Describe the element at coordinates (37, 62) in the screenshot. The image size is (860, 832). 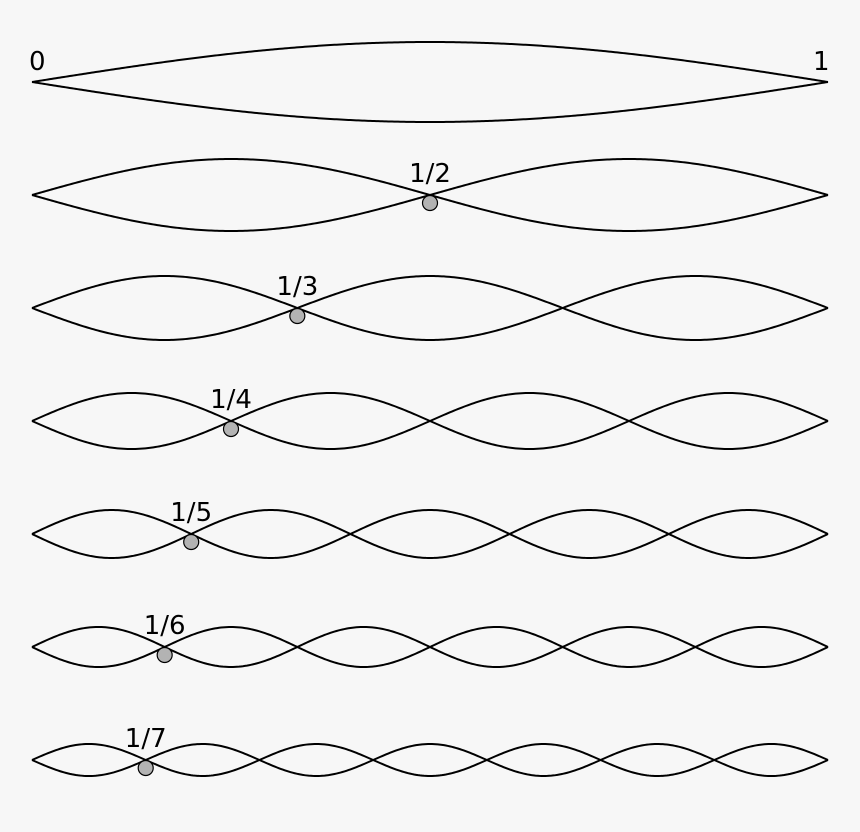
I see `start-label: 0` at that location.